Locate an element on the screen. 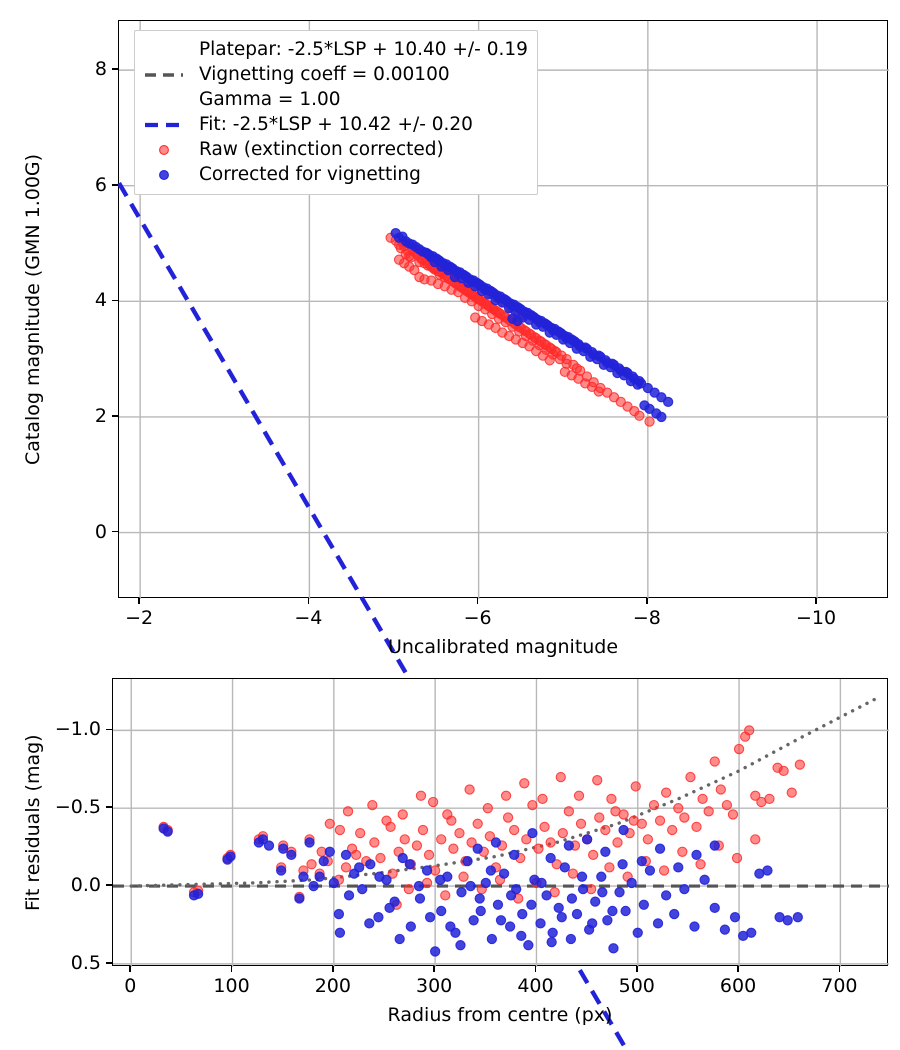 This screenshot has width=900, height=1050. x-tick-label: 0 is located at coordinates (130, 986).